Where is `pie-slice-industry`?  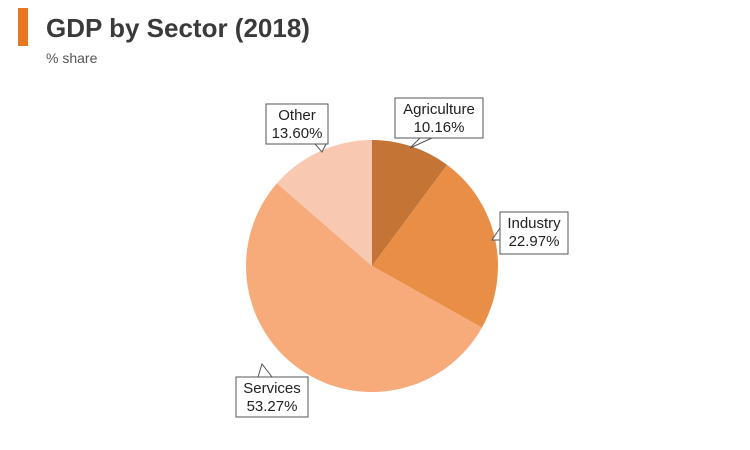 pie-slice-industry is located at coordinates (435, 246).